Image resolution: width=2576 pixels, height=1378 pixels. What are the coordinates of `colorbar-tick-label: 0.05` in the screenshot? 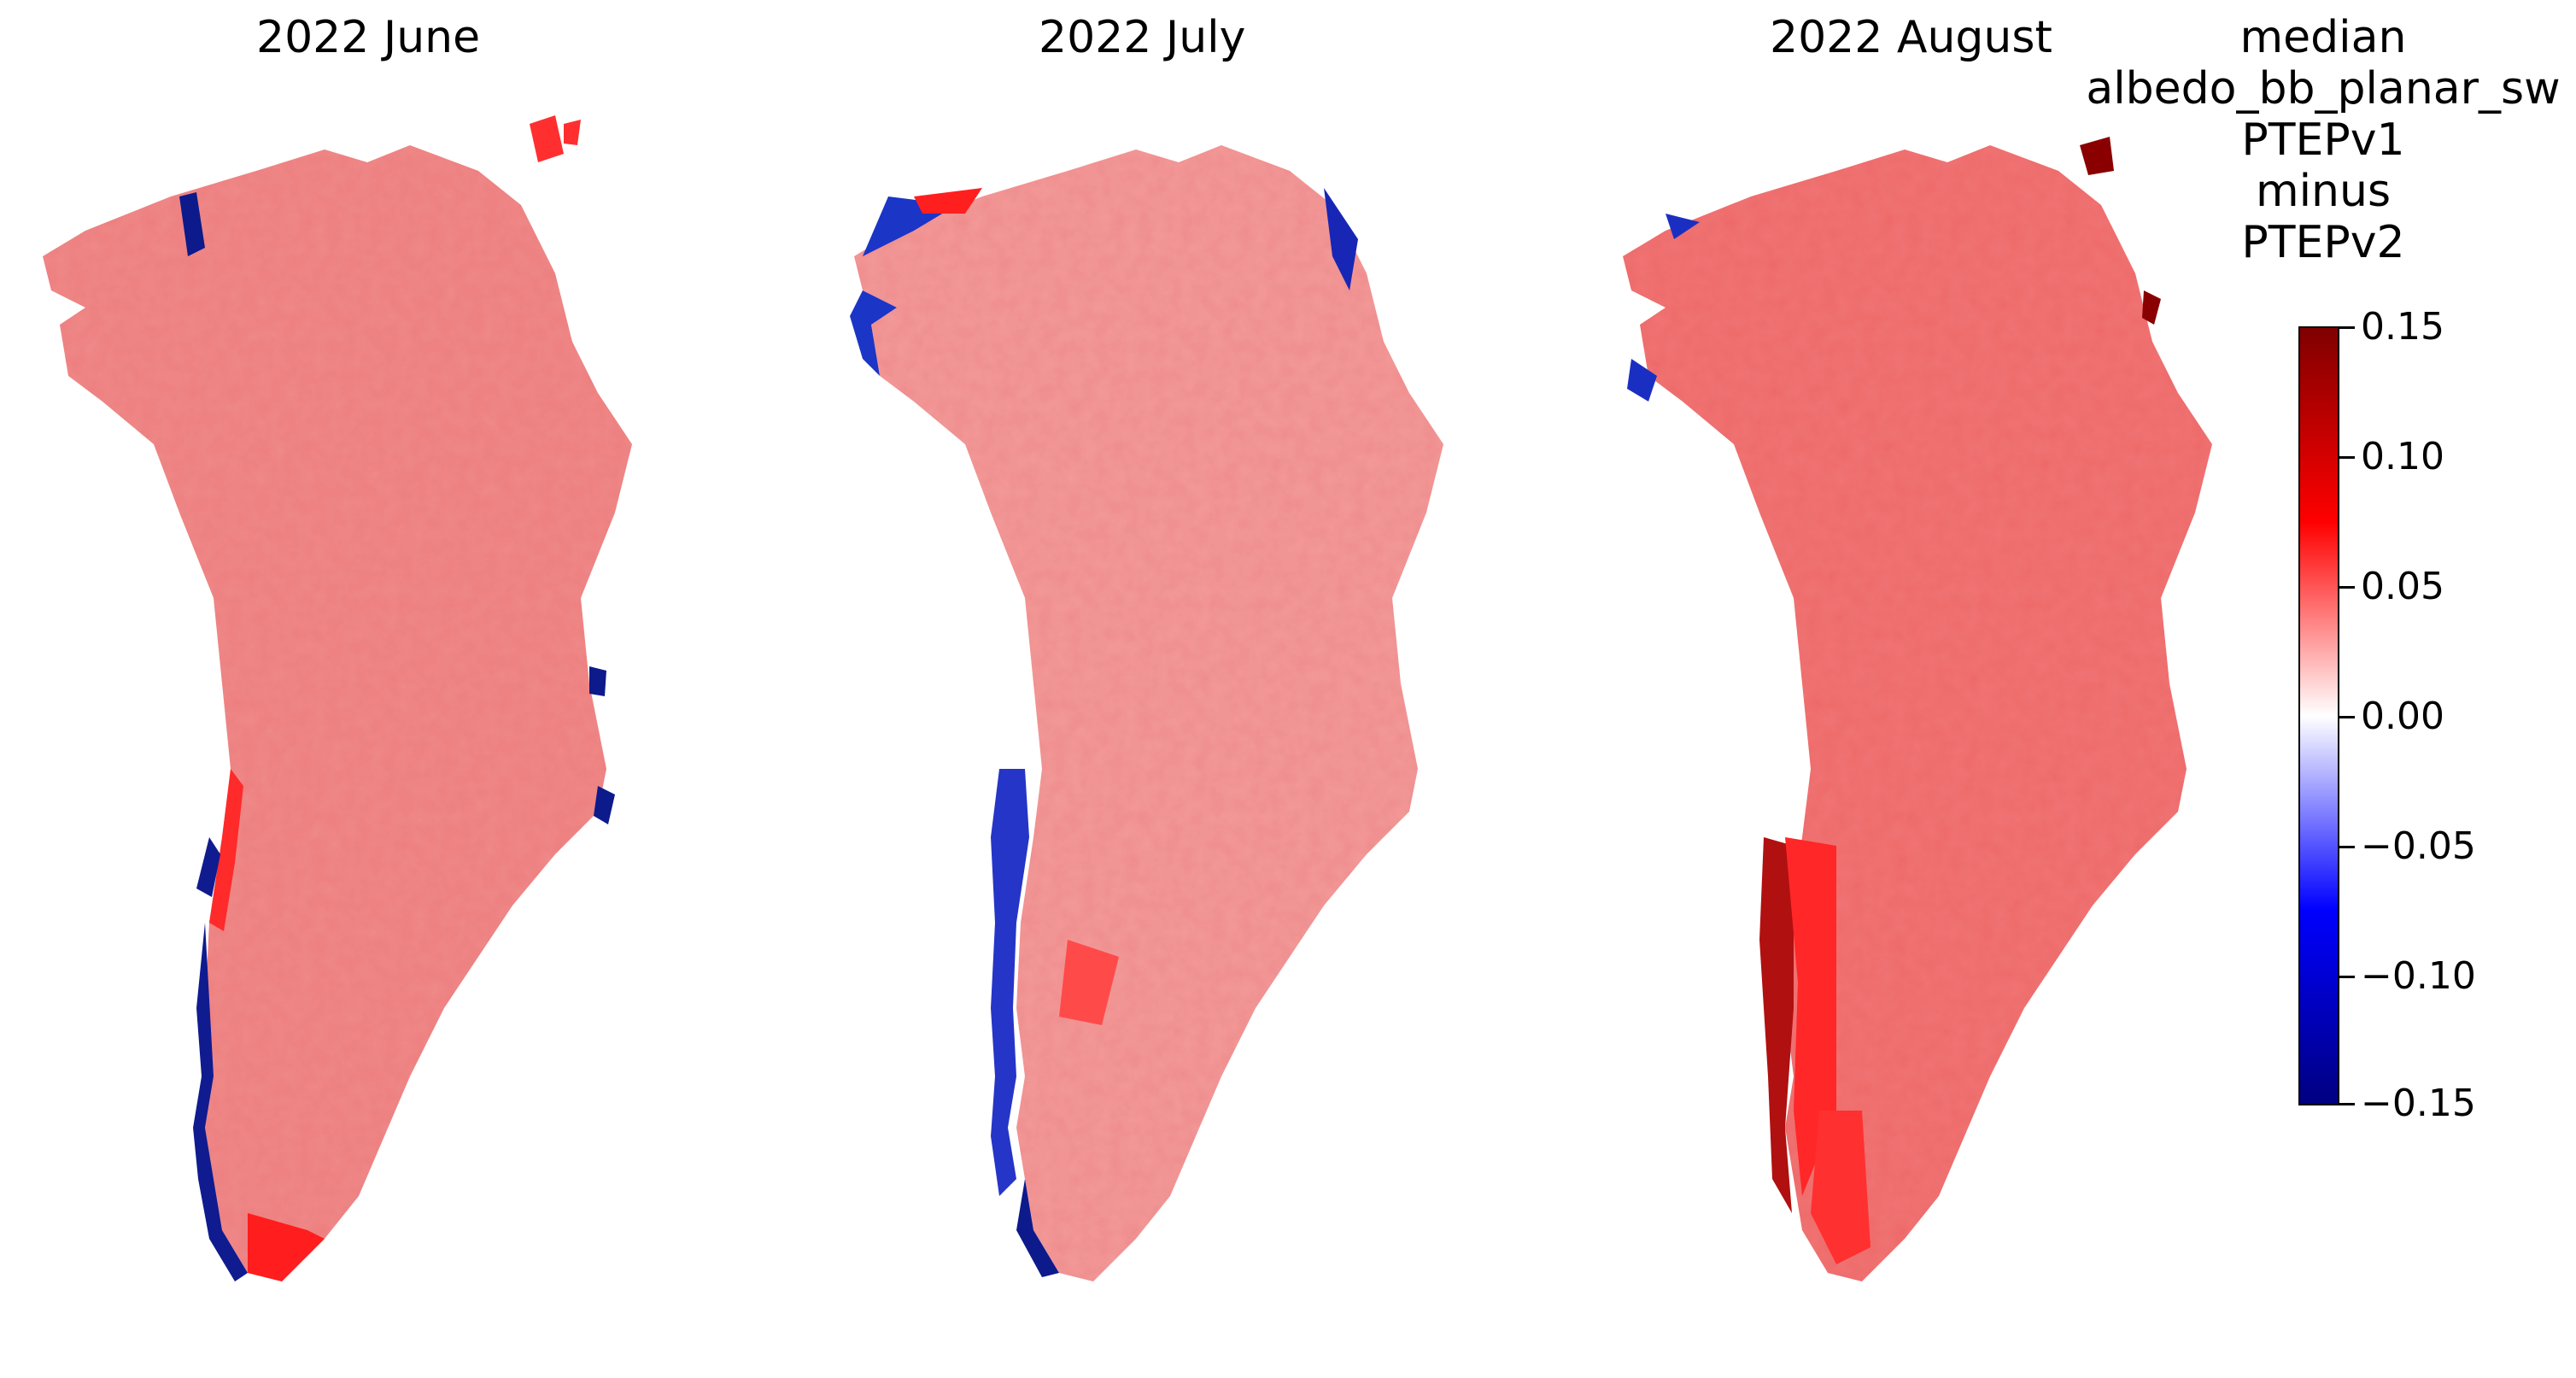 It's located at (2402, 587).